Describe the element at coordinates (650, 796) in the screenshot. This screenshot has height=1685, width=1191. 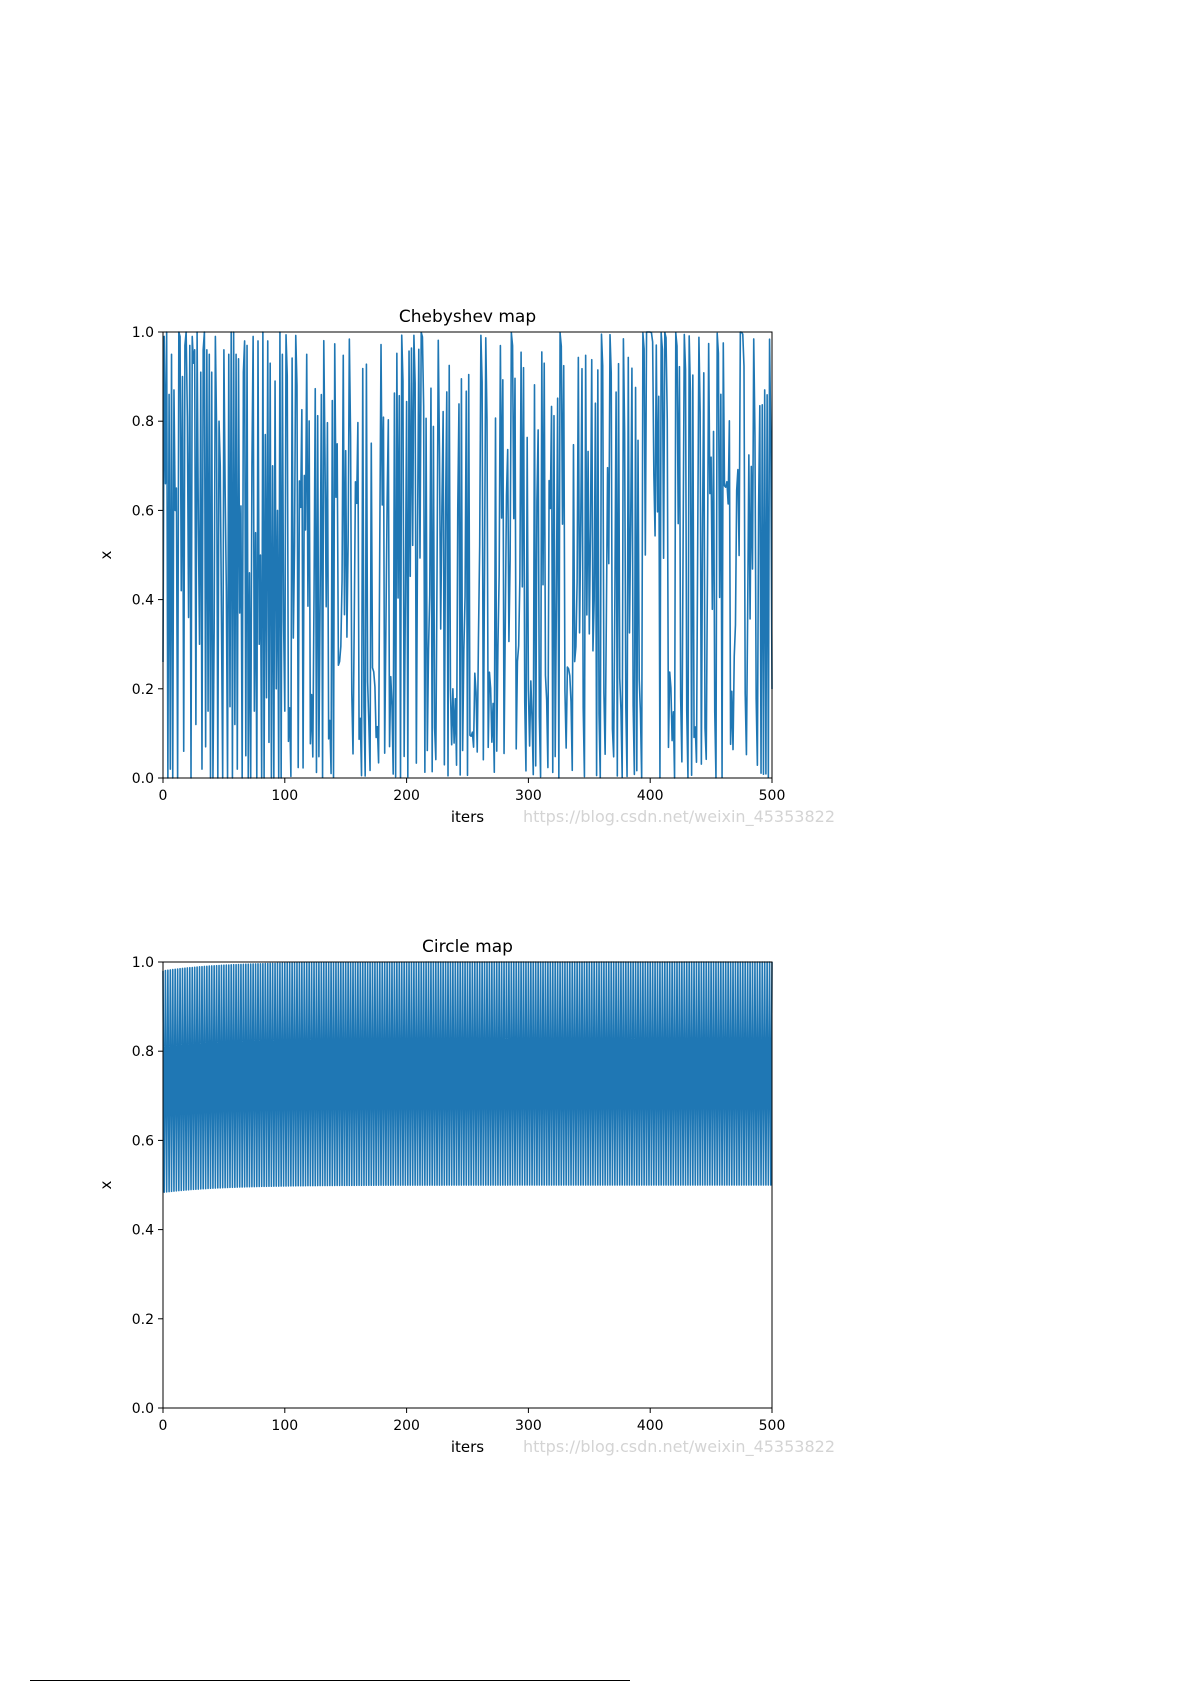
I see `chebyshev-xtick-label: 400` at that location.